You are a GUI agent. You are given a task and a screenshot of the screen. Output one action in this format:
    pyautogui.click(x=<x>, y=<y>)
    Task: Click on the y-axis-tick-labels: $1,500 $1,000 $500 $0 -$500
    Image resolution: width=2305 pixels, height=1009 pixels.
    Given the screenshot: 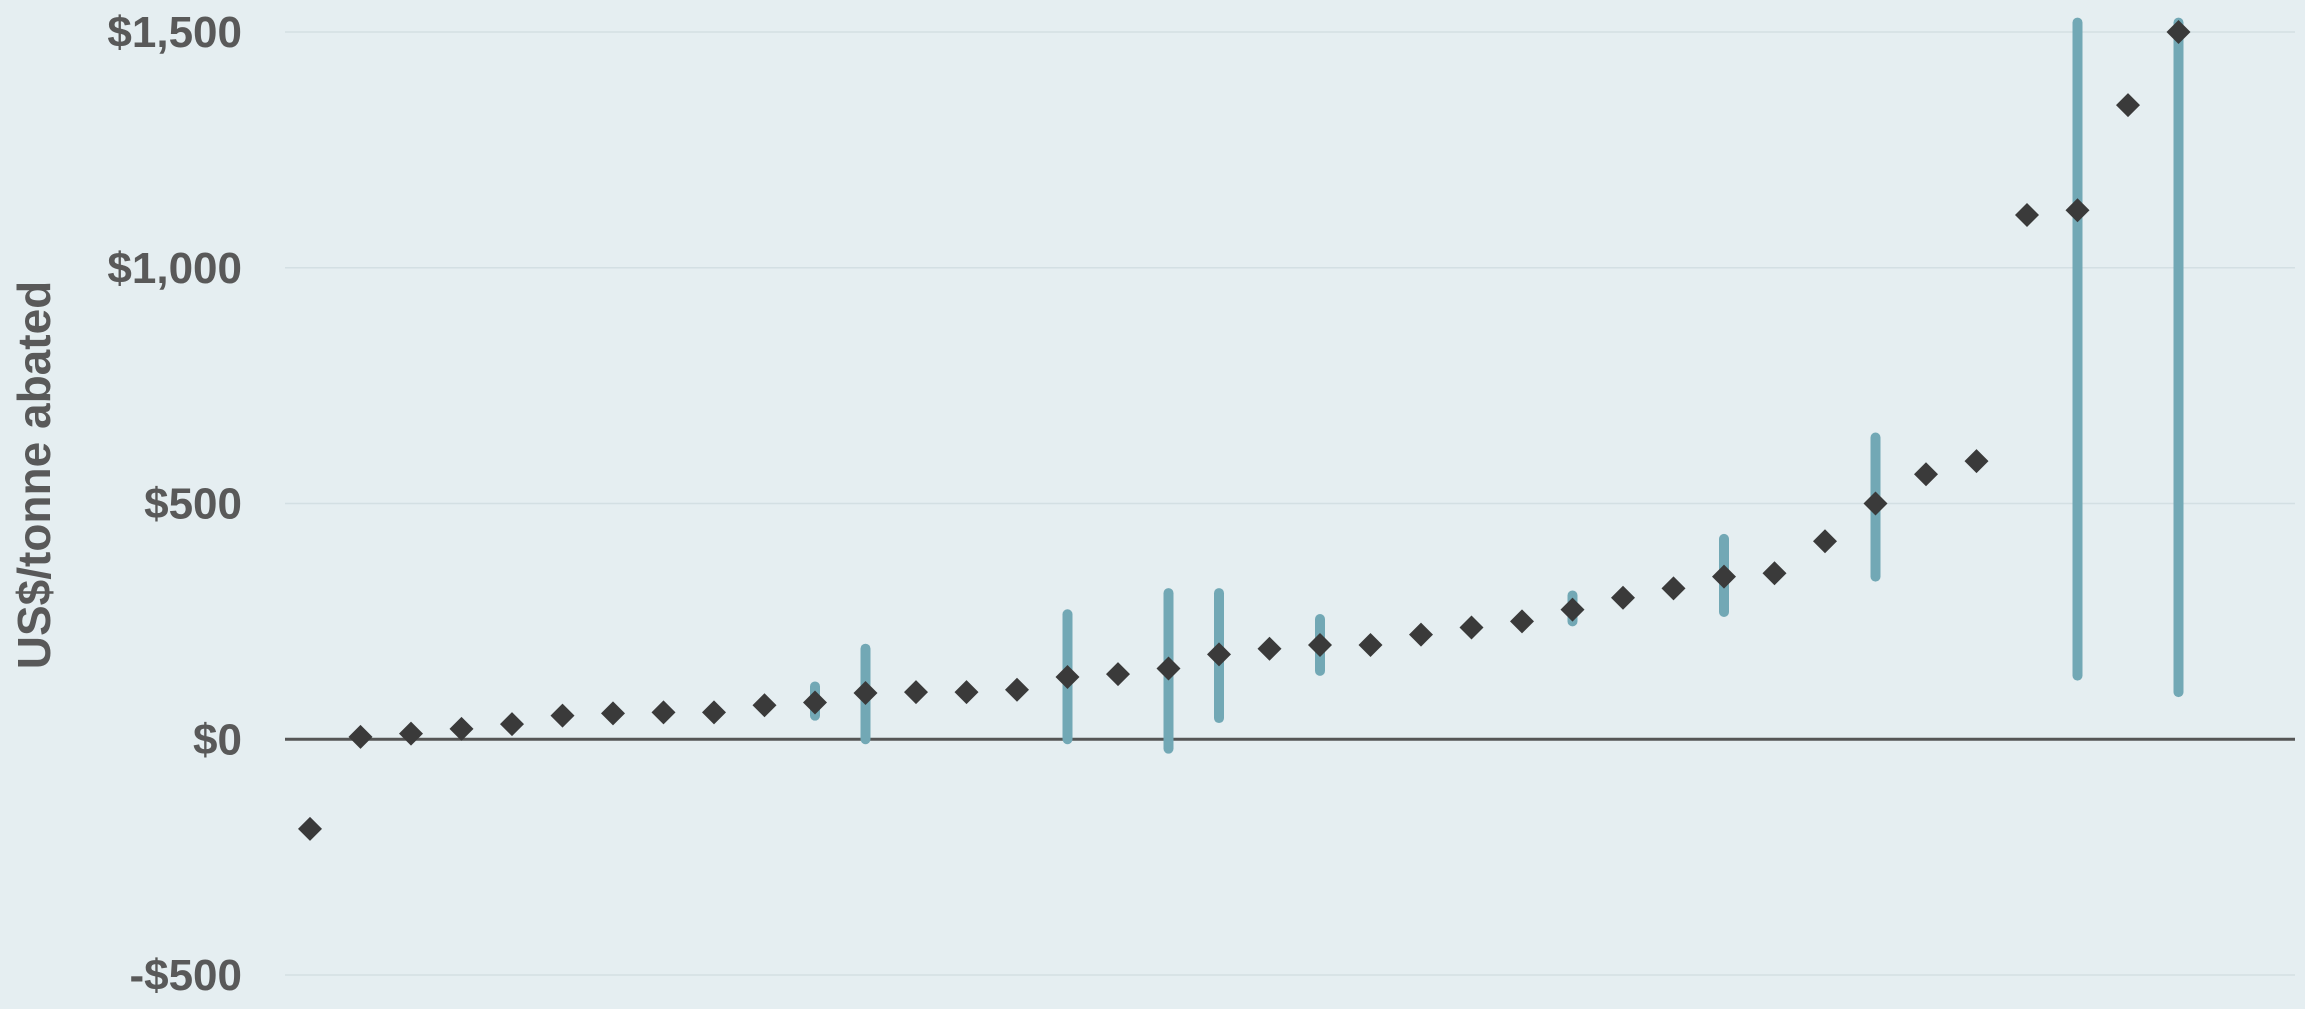 What is the action you would take?
    pyautogui.click(x=174, y=504)
    